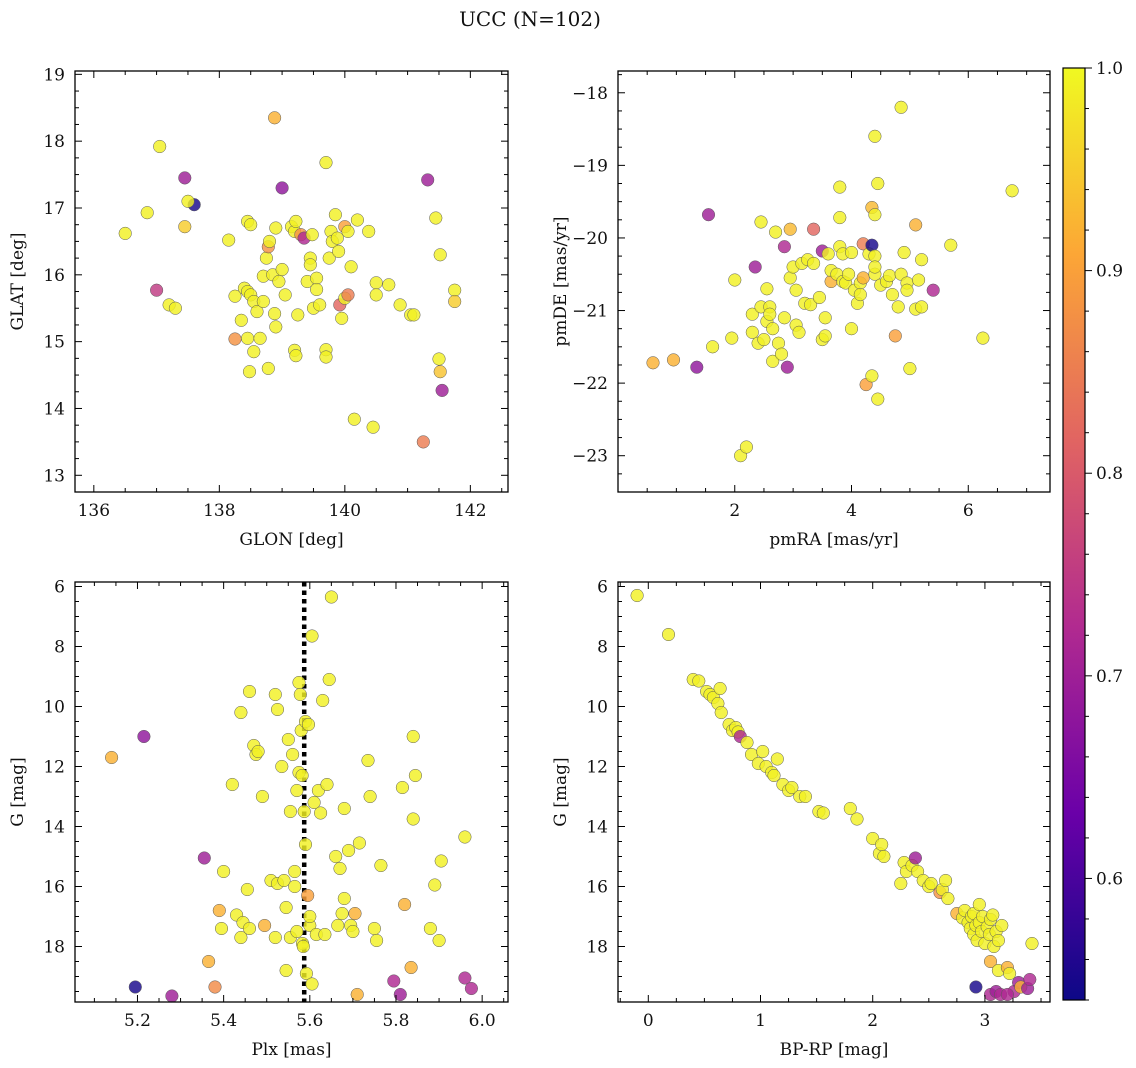 The width and height of the screenshot is (1136, 1068). What do you see at coordinates (470, 511) in the screenshot?
I see `x-tick-label: 142` at bounding box center [470, 511].